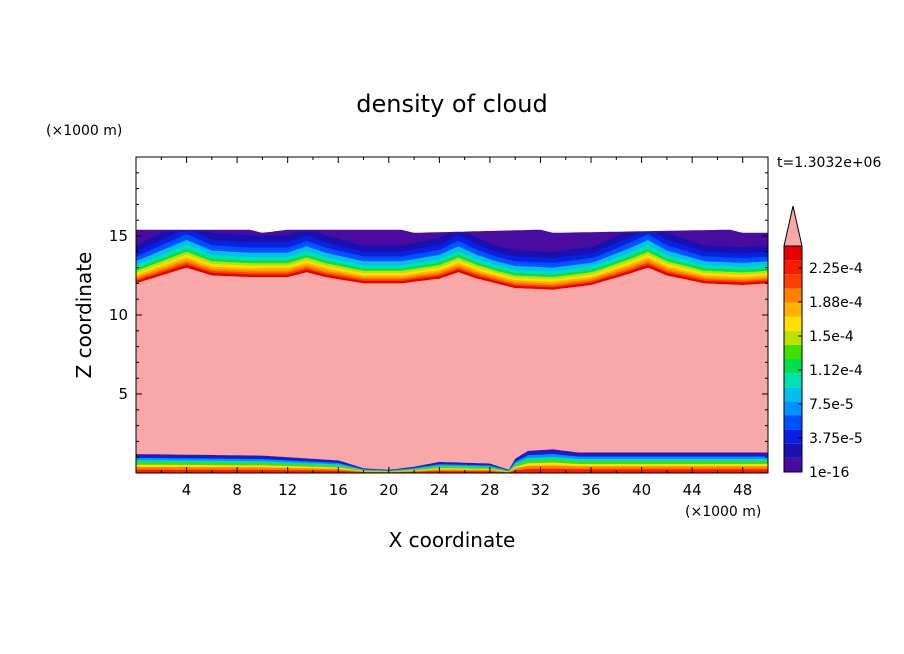 This screenshot has height=654, width=904. I want to click on x-tick-label: 16, so click(338, 490).